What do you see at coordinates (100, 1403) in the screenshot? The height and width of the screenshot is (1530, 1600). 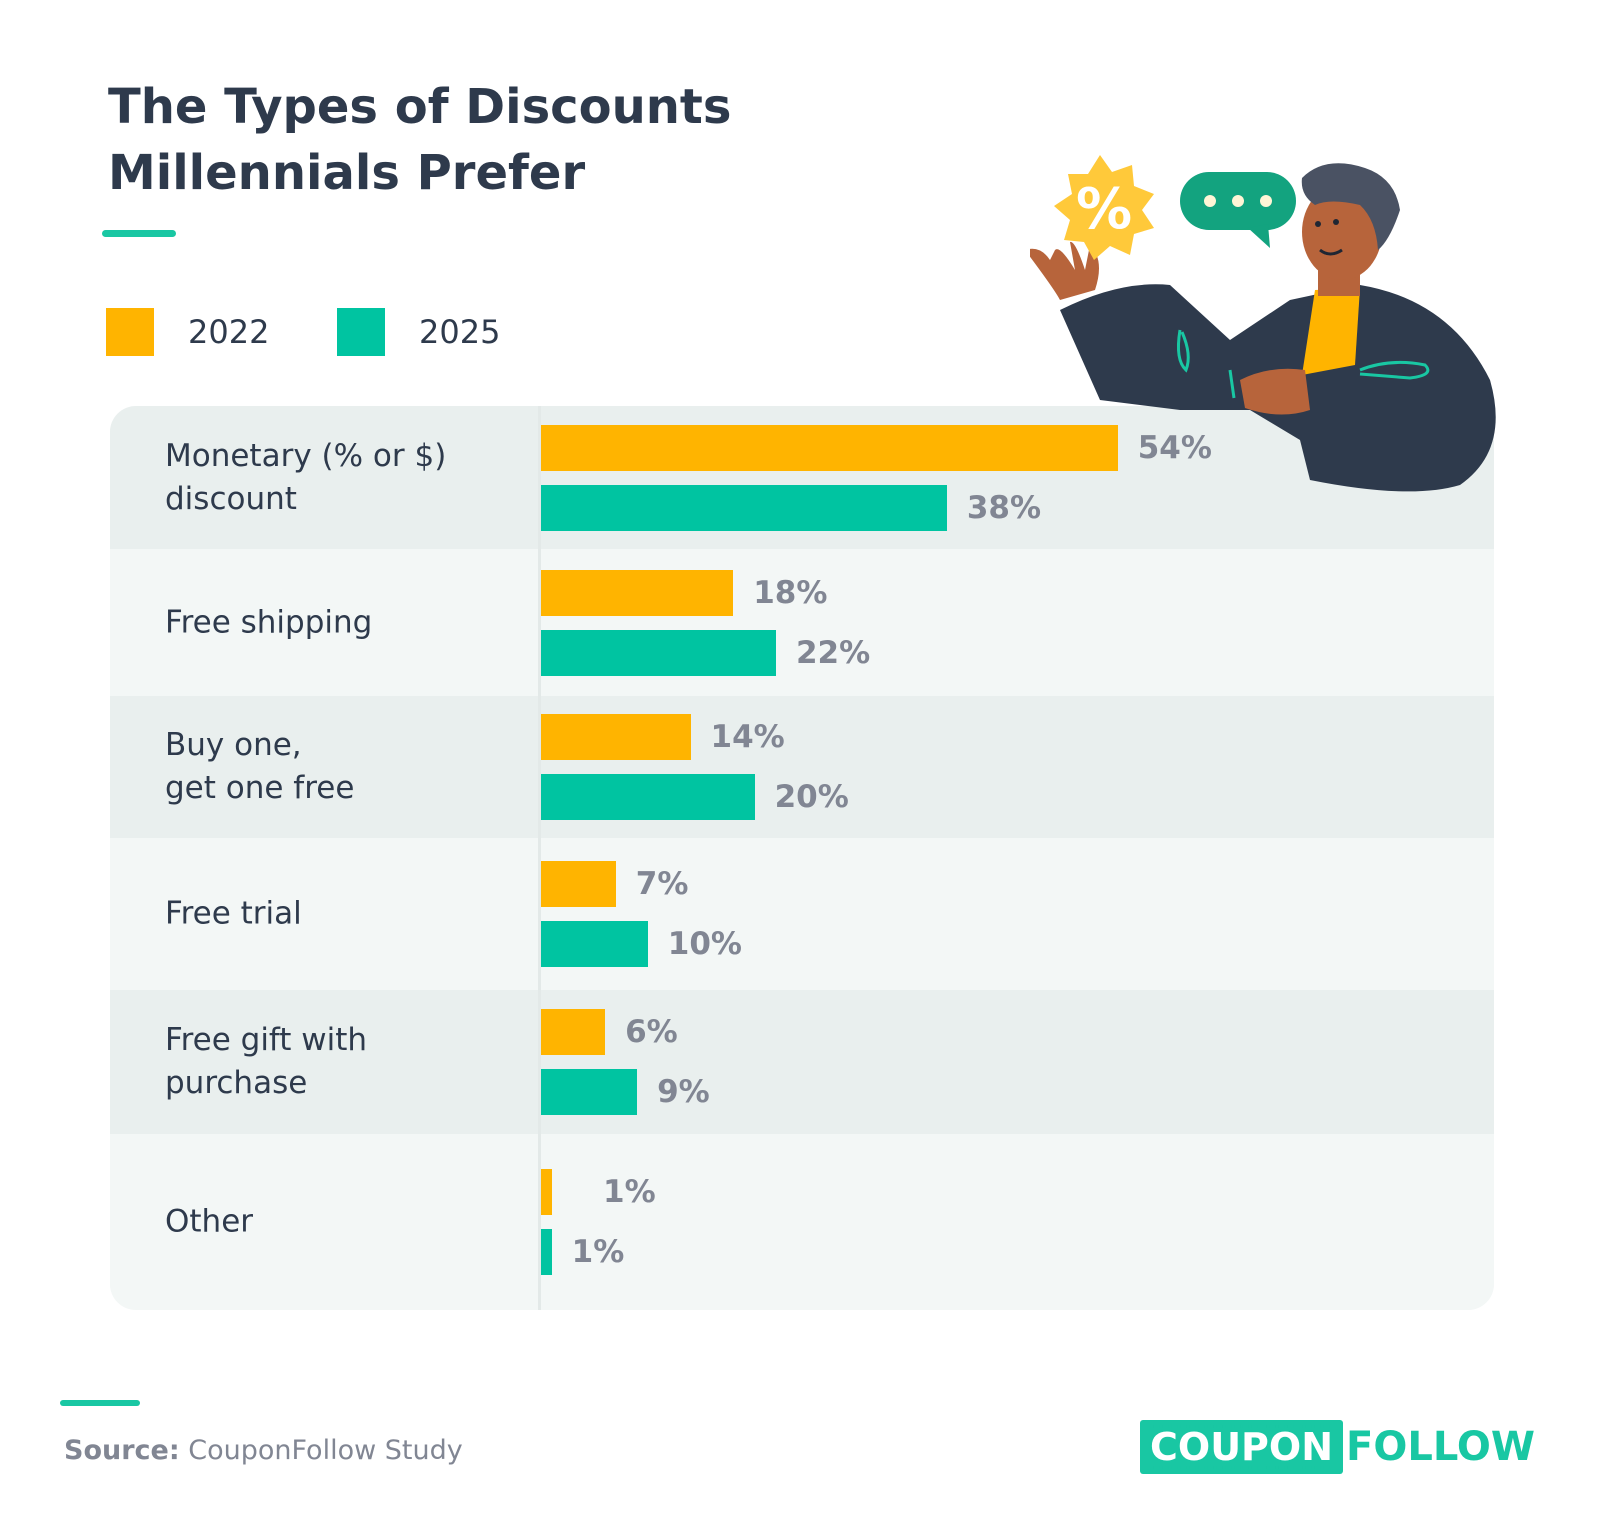 I see `source-underline` at bounding box center [100, 1403].